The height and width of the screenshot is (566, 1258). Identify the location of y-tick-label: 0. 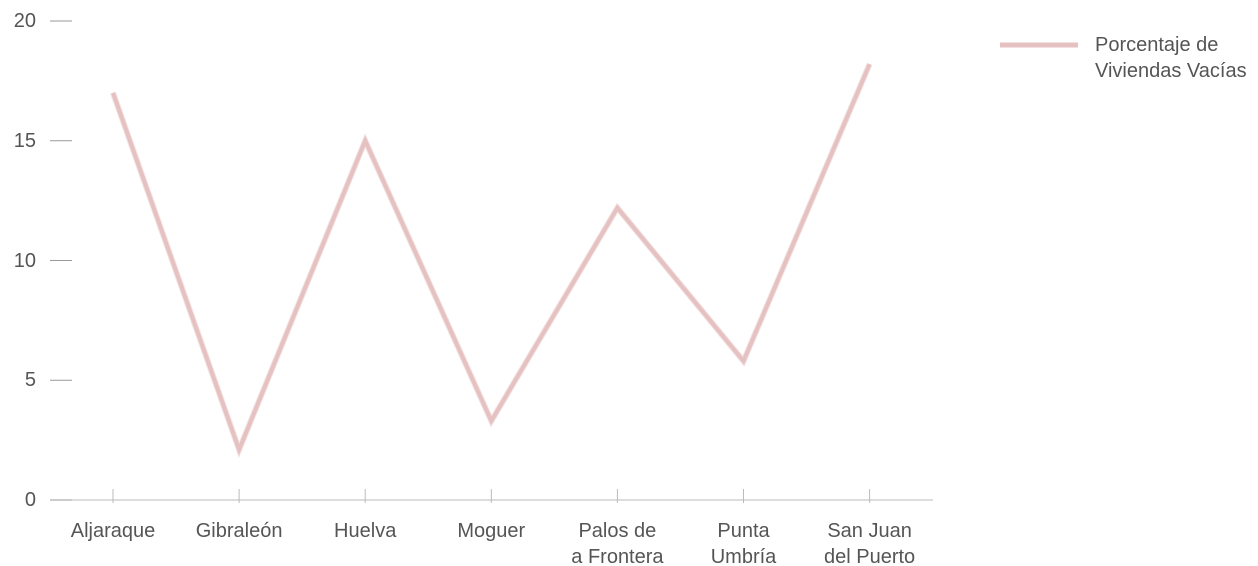
(30, 500).